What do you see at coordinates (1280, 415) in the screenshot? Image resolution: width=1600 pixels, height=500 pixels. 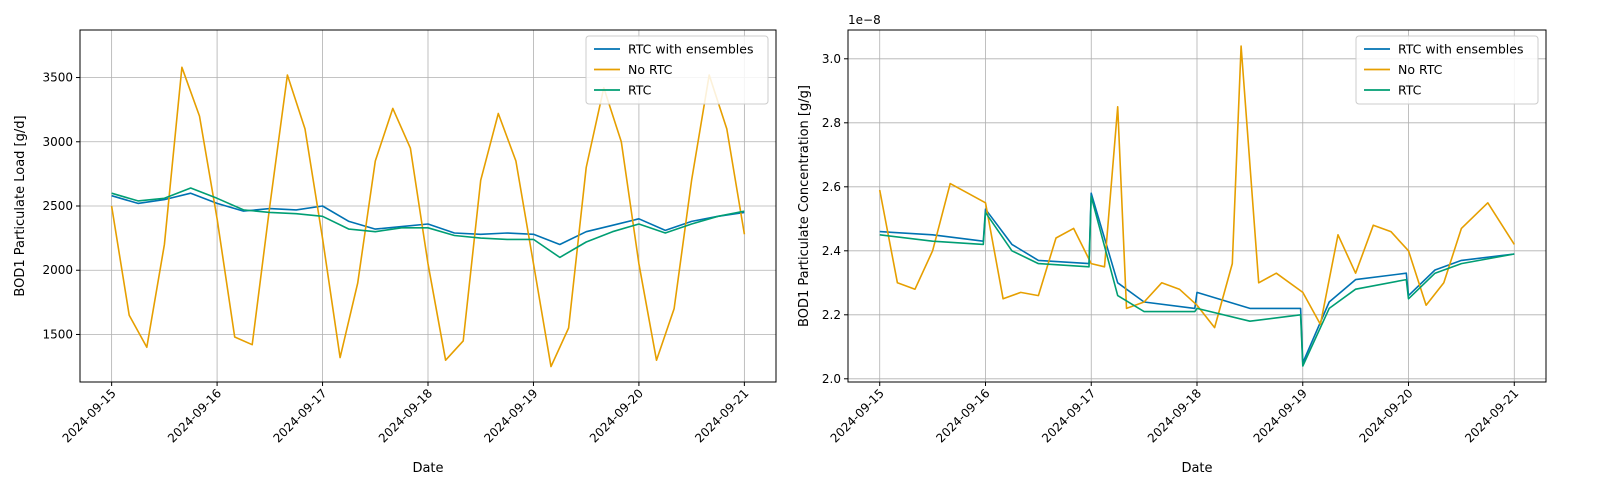 I see `right-x-tick-label: 2024-09-19` at bounding box center [1280, 415].